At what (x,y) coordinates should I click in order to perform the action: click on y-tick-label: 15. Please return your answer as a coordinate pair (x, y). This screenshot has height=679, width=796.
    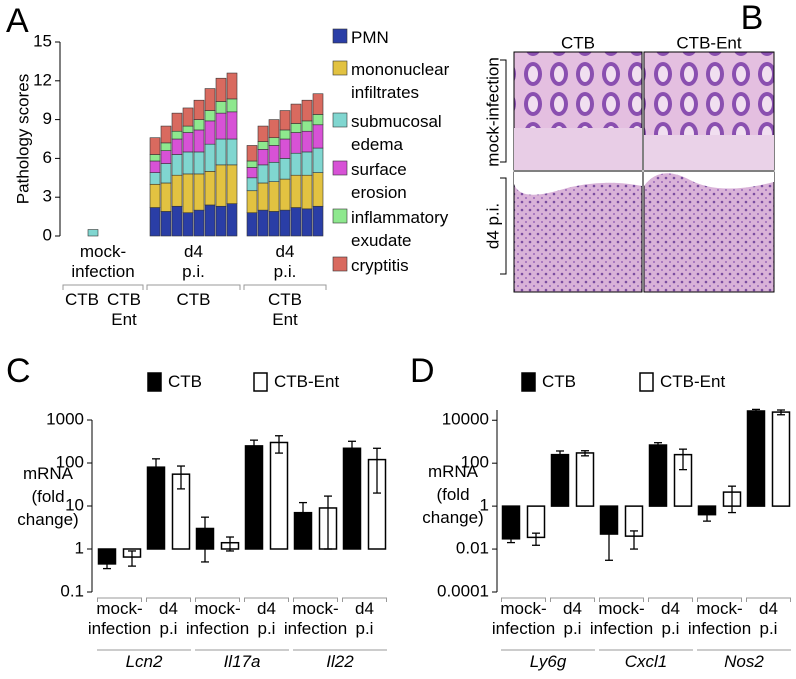
    Looking at the image, I should click on (42, 40).